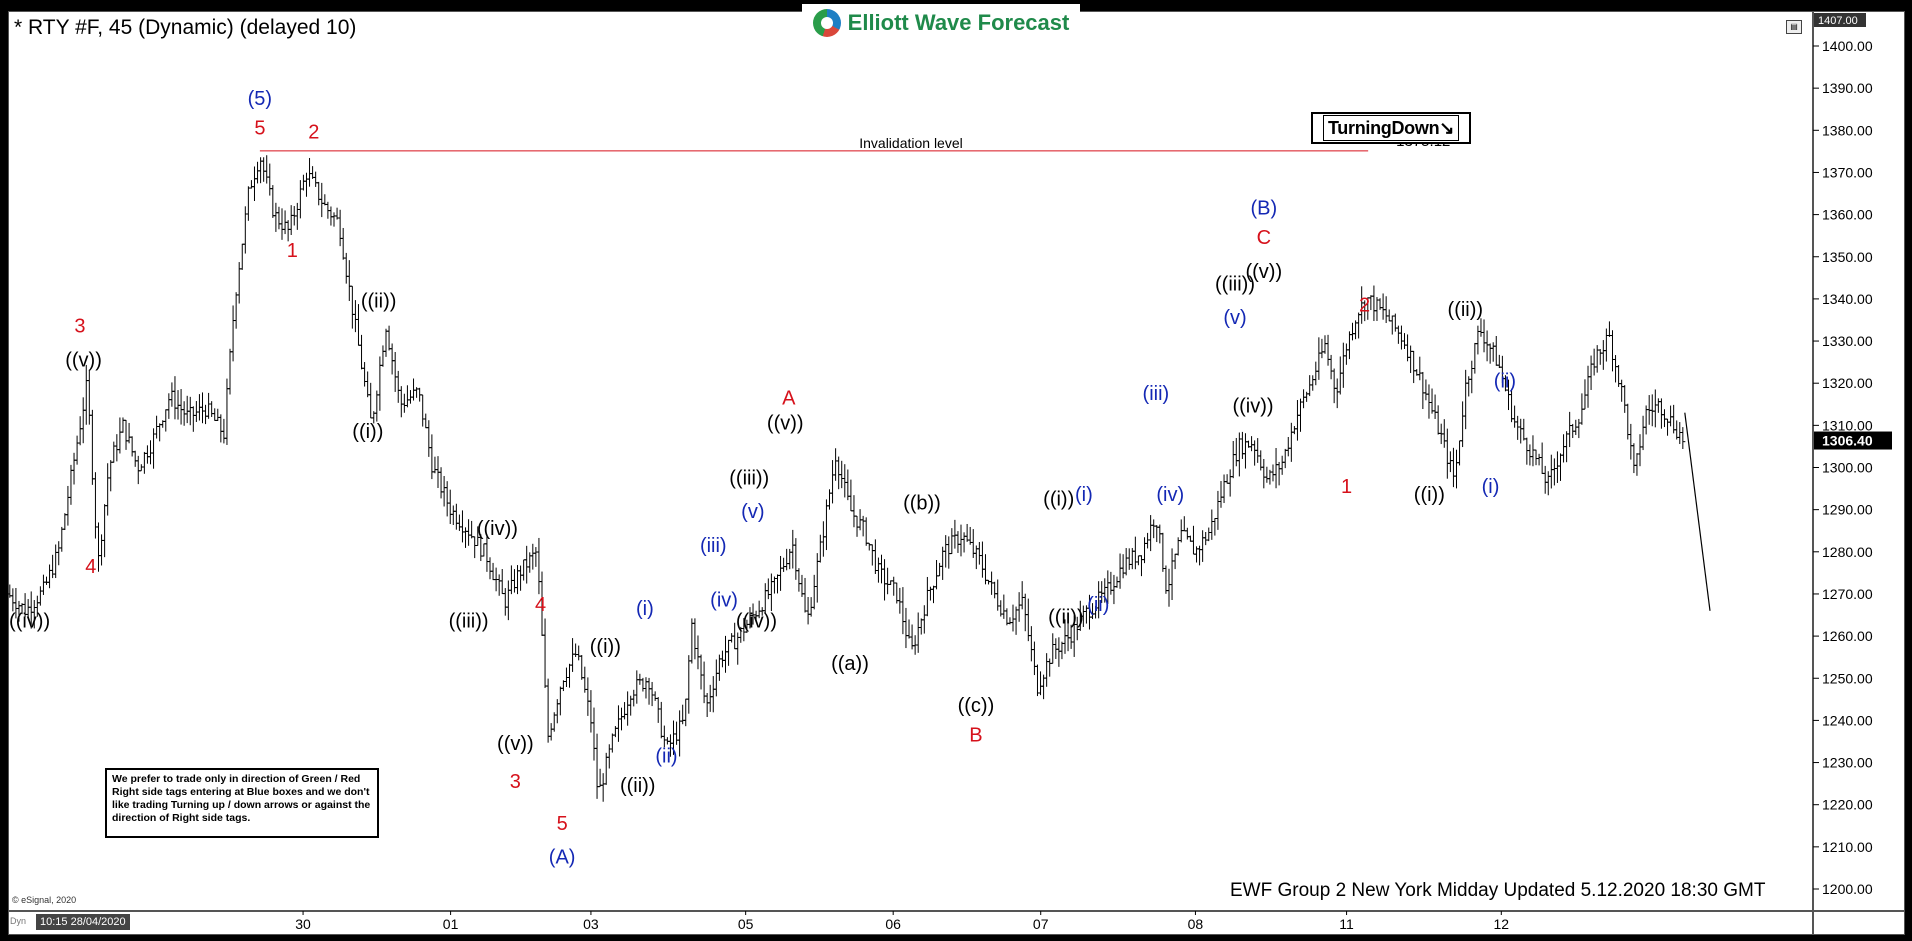 Image resolution: width=1912 pixels, height=941 pixels. I want to click on y-tick-label: 1370.00, so click(1847, 172).